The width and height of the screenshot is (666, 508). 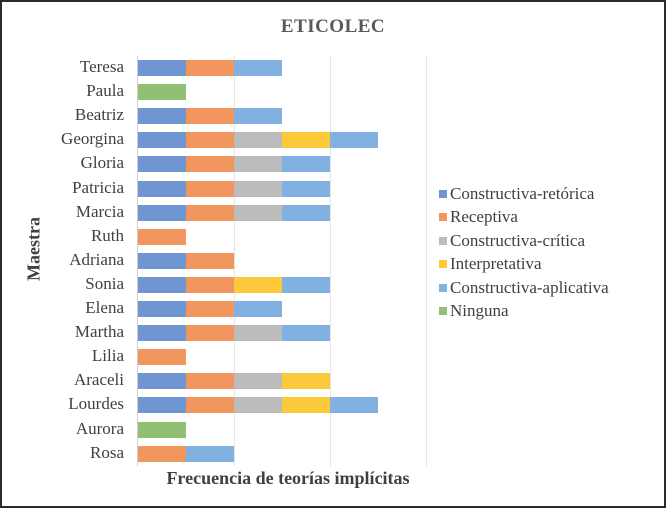 I want to click on bar-row: Ruth, so click(x=215, y=237).